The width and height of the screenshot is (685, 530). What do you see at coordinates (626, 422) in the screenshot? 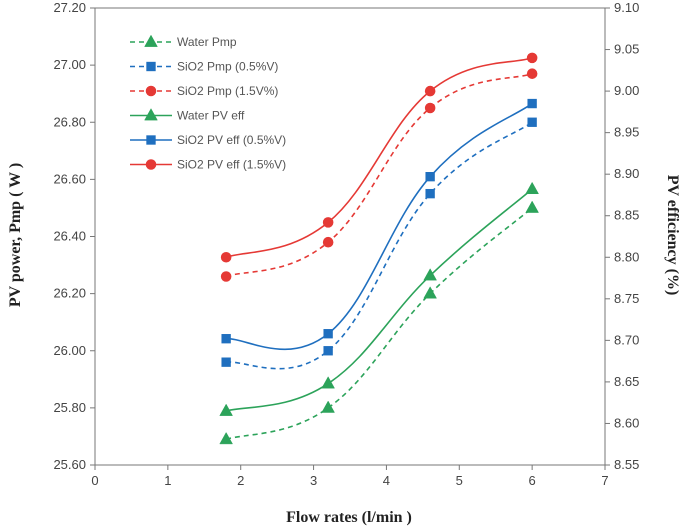
I see `y2-tick-label: 8.60` at bounding box center [626, 422].